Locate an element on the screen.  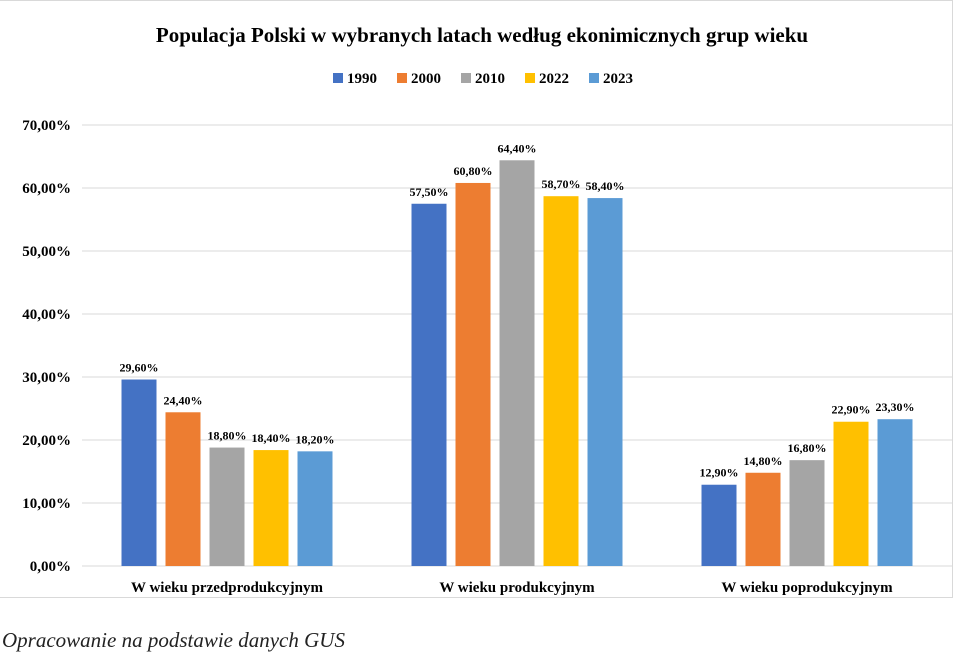
data-label: 18,80% is located at coordinates (227, 436).